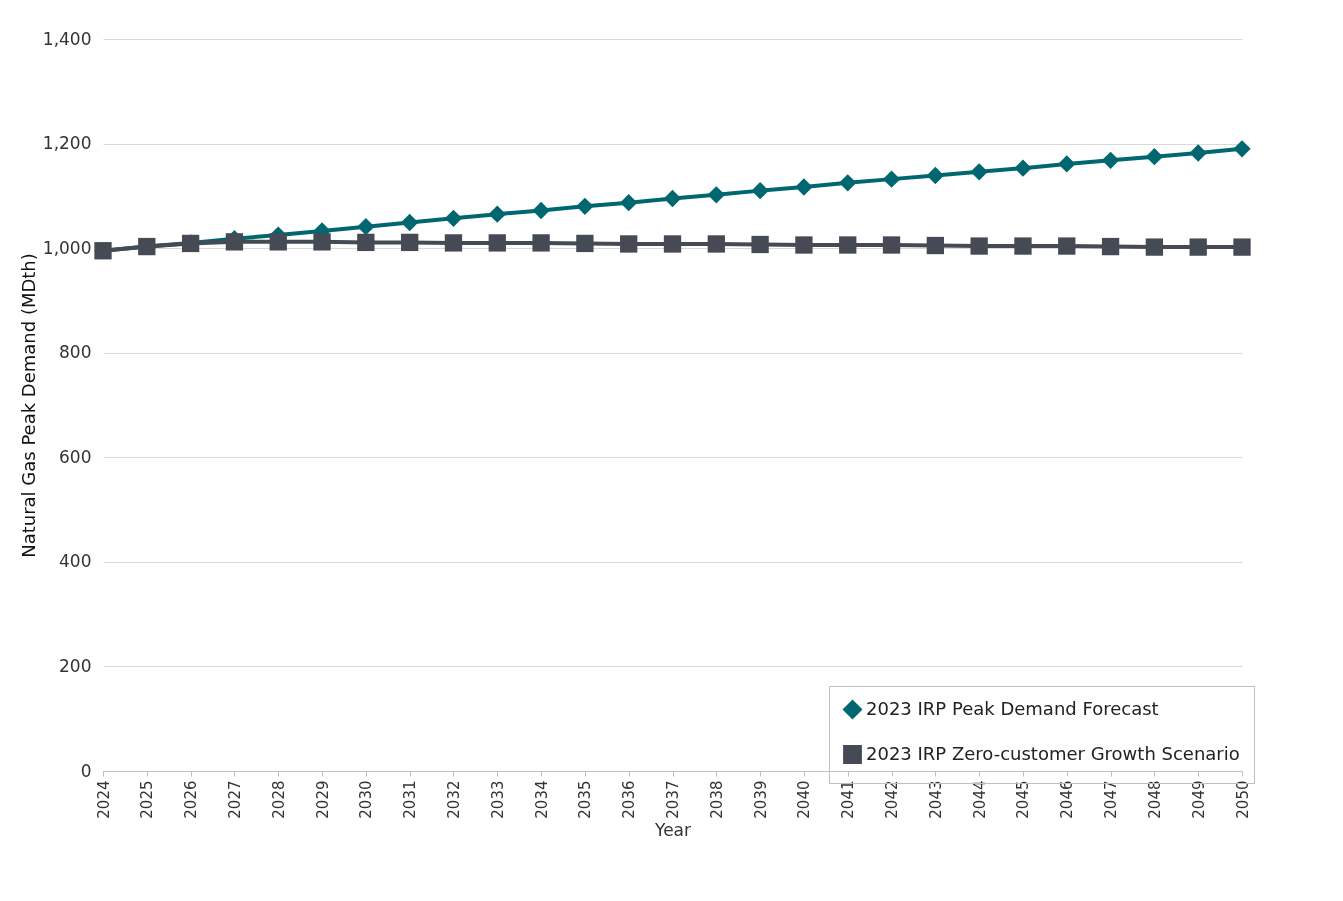 The width and height of the screenshot is (1343, 901). What do you see at coordinates (103, 799) in the screenshot?
I see `x-tick-label: 2024` at bounding box center [103, 799].